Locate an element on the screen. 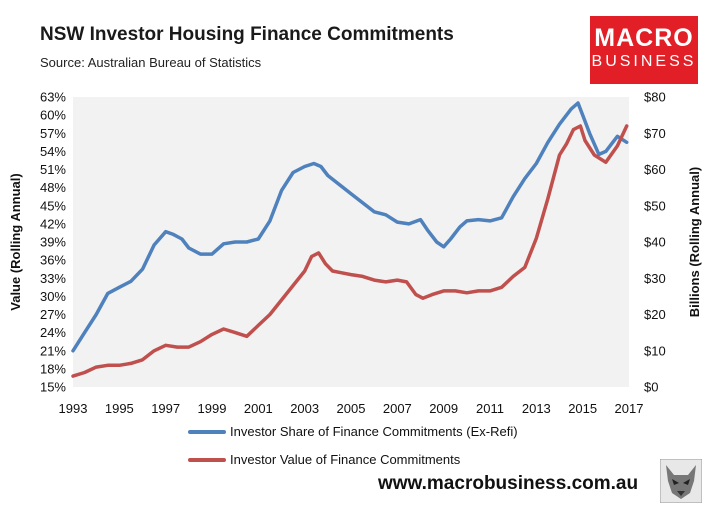 This screenshot has height=508, width=717. legend-swatch-share is located at coordinates (207, 431).